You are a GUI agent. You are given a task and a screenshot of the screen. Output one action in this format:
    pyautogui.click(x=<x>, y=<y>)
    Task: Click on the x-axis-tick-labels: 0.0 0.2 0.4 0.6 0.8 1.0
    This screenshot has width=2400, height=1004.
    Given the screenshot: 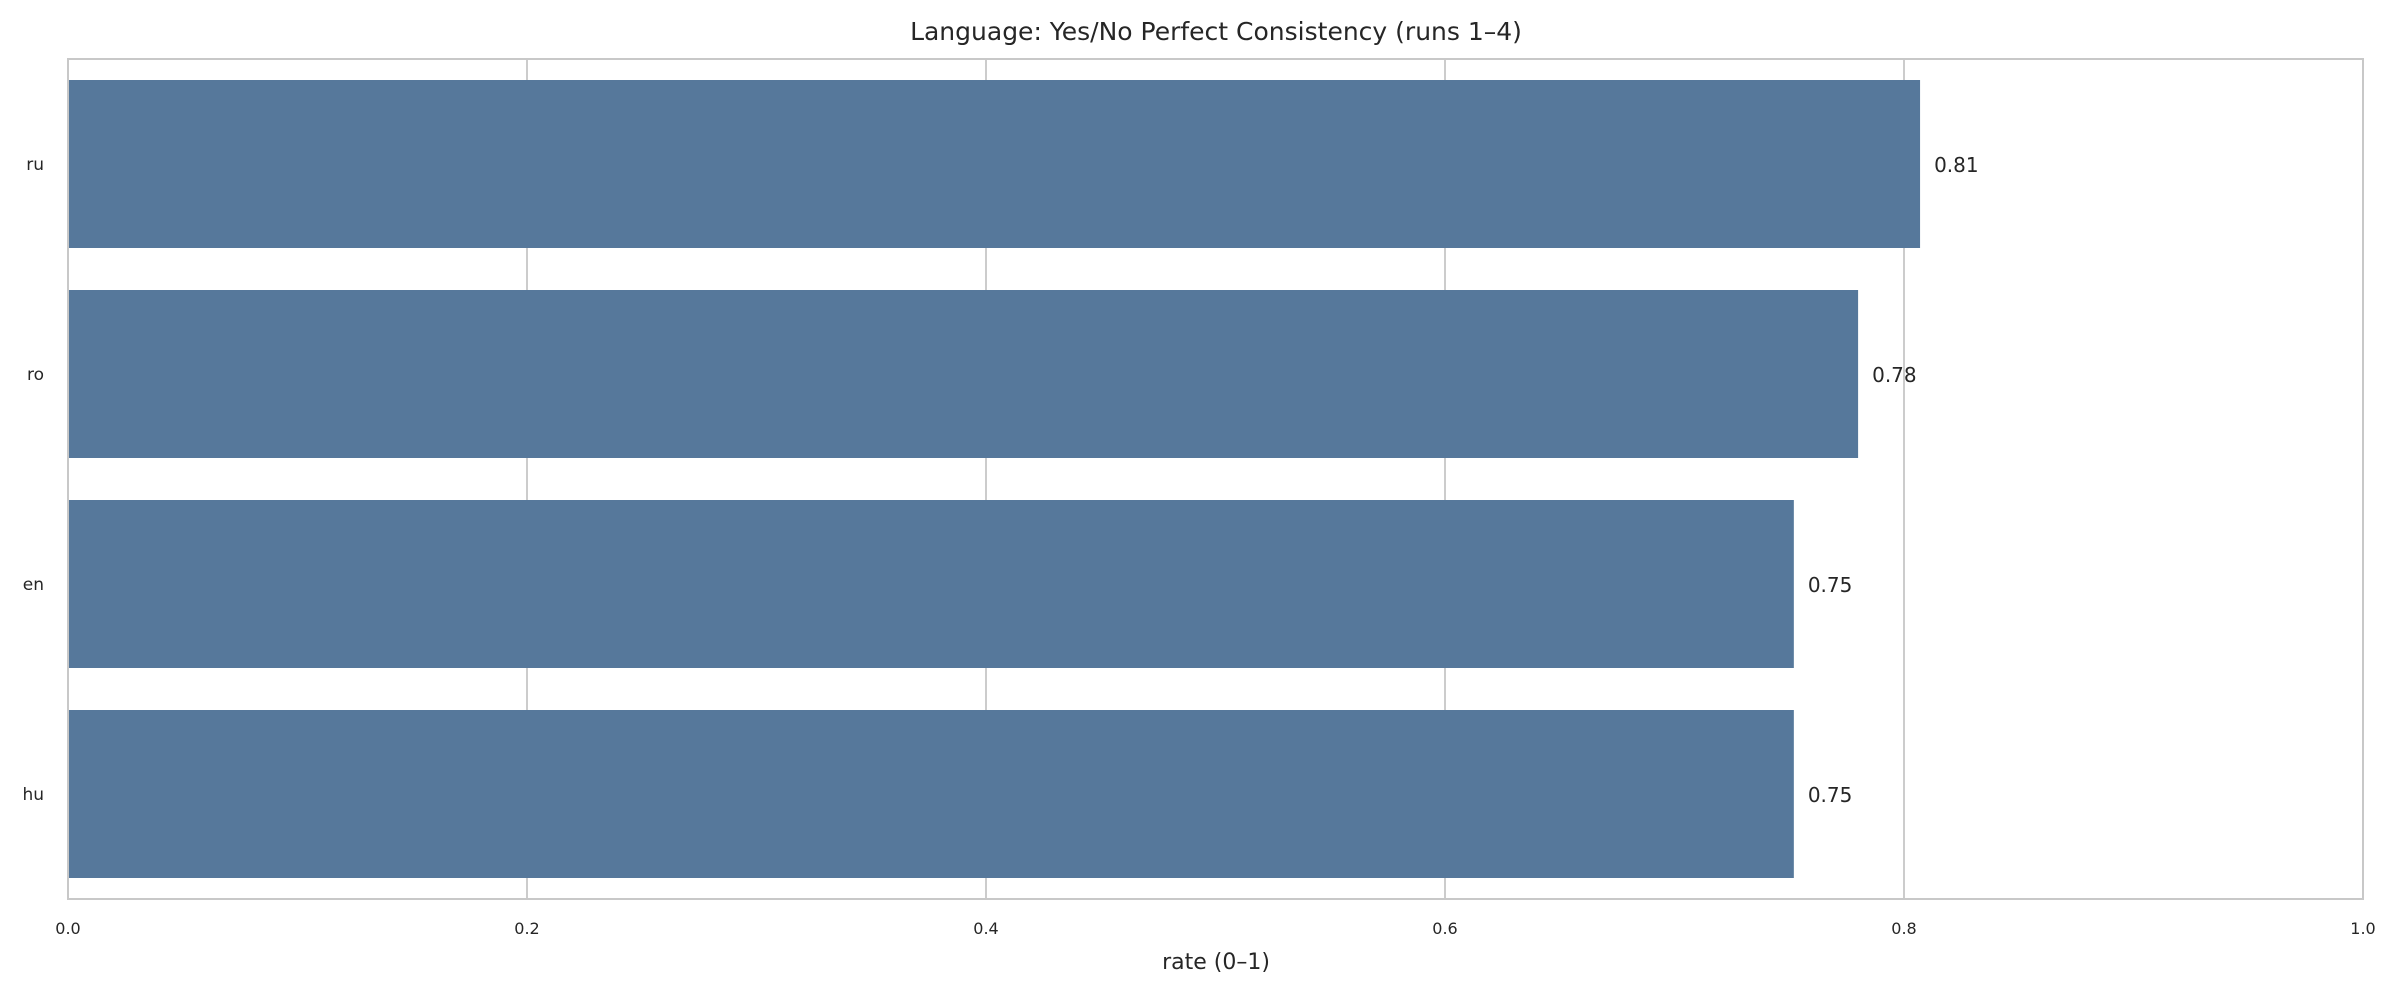 What is the action you would take?
    pyautogui.click(x=1215, y=928)
    